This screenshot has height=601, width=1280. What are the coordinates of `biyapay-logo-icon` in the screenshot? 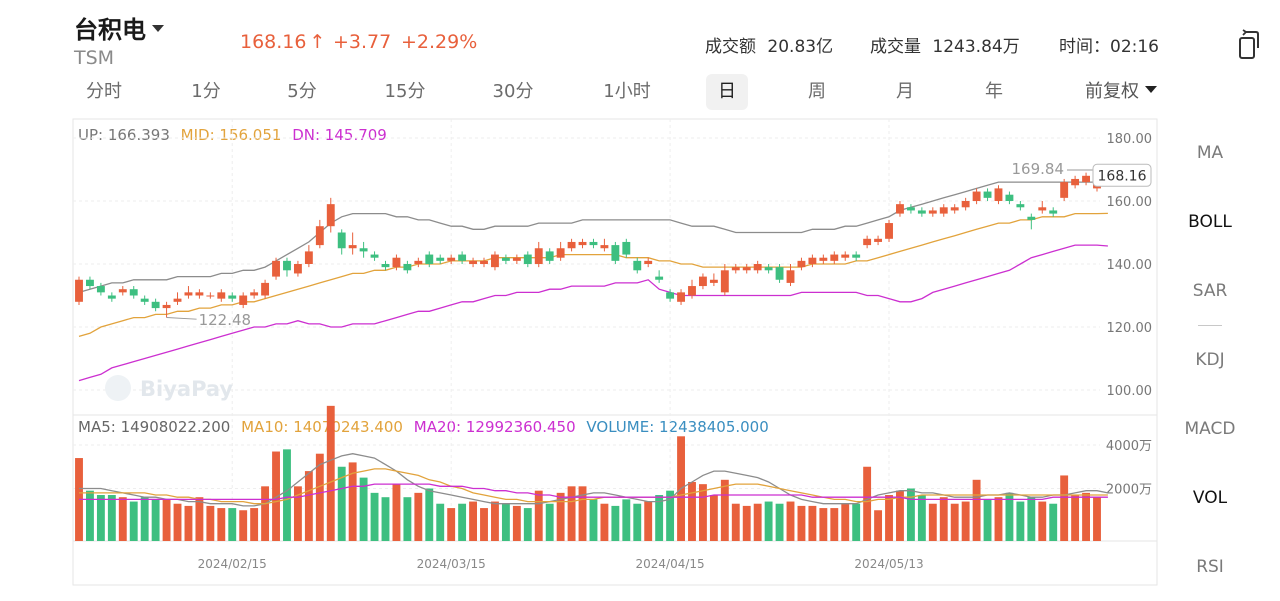 It's located at (118, 388).